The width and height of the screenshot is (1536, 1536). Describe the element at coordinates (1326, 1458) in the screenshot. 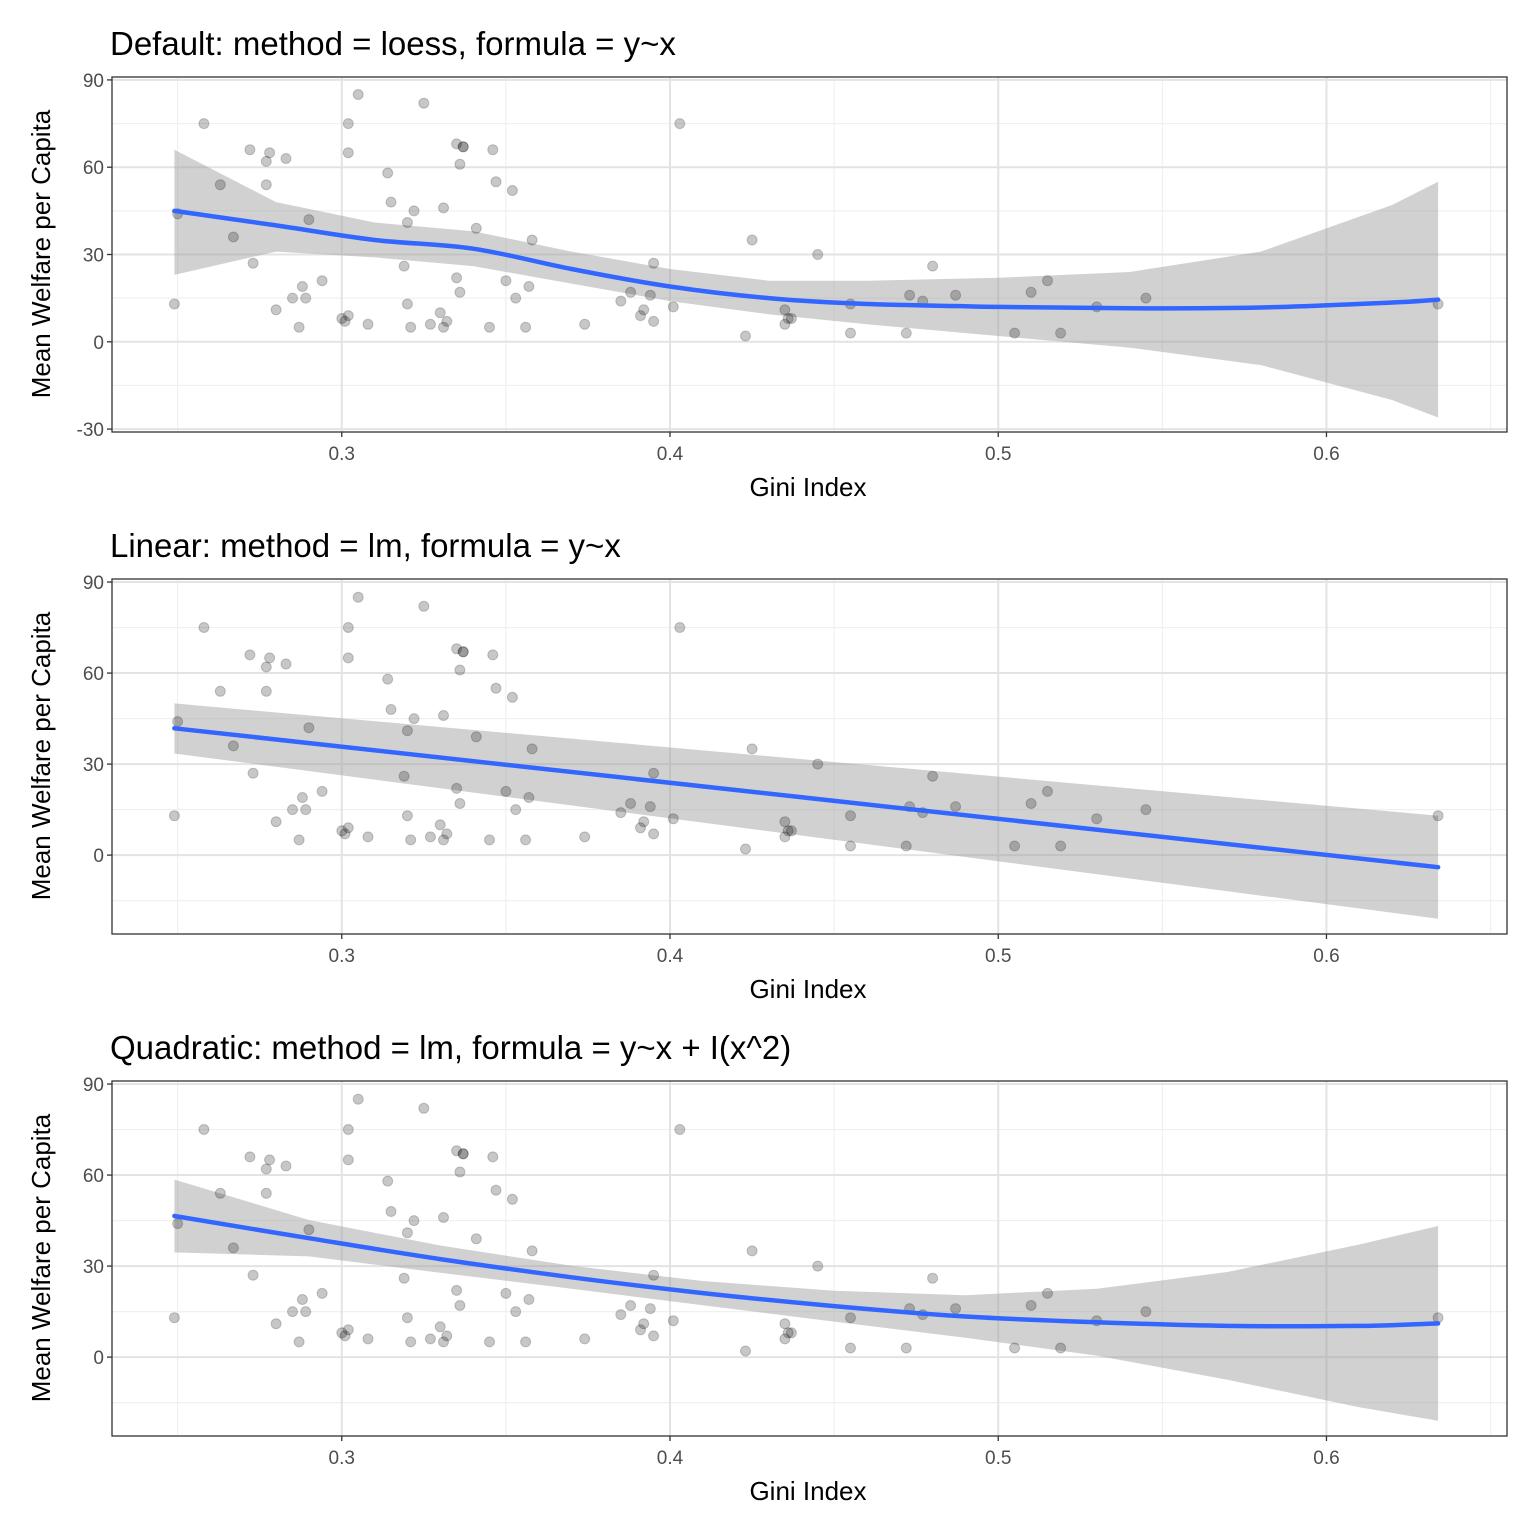

I see `x-tick-label: 0.6` at that location.